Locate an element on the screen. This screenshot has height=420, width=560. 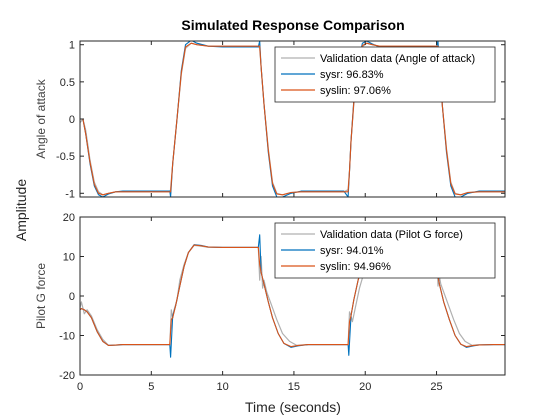
legend-label-1: Validation data (Pilot G force) is located at coordinates (391, 235).